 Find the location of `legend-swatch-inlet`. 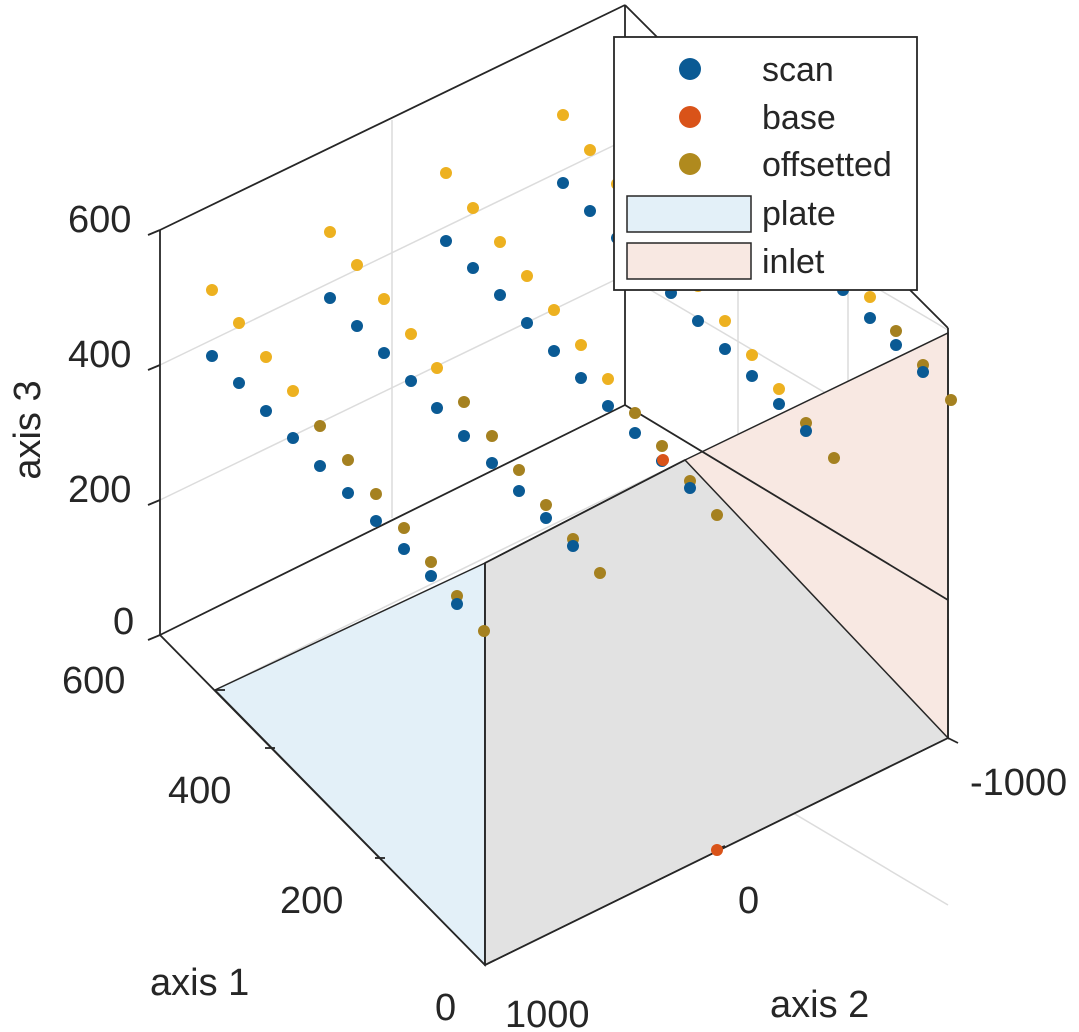

legend-swatch-inlet is located at coordinates (689, 261).